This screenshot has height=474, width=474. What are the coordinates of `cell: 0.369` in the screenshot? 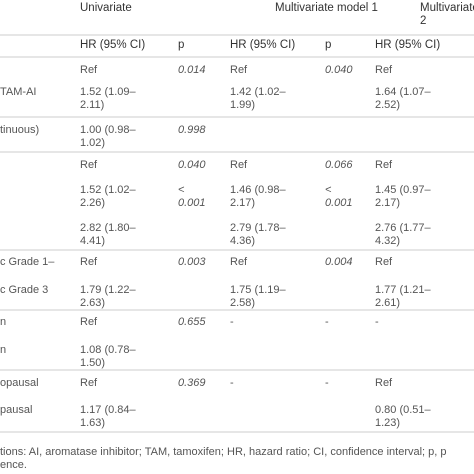 It's located at (192, 383).